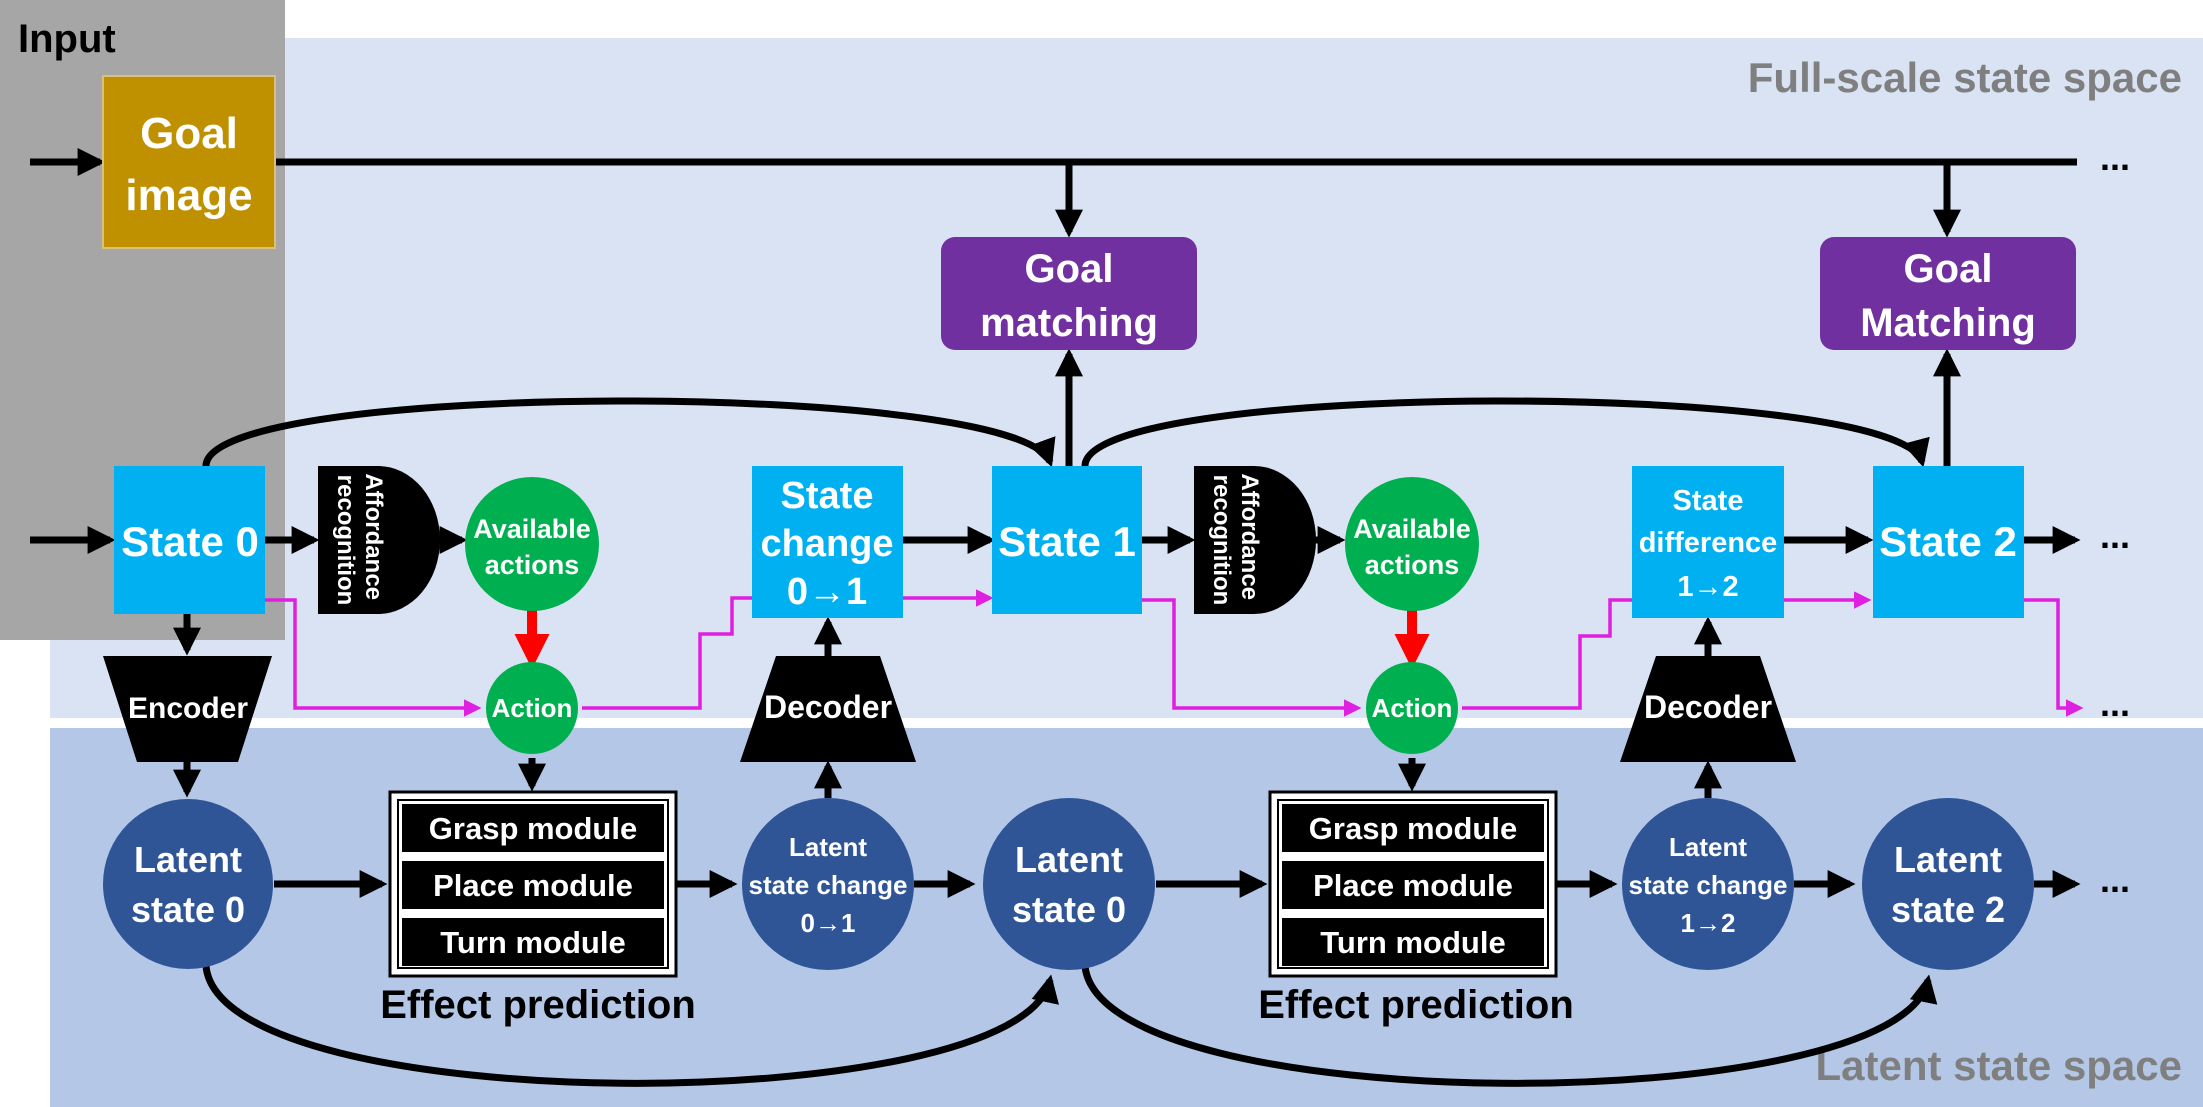  I want to click on state0-node: State 0, so click(189, 540).